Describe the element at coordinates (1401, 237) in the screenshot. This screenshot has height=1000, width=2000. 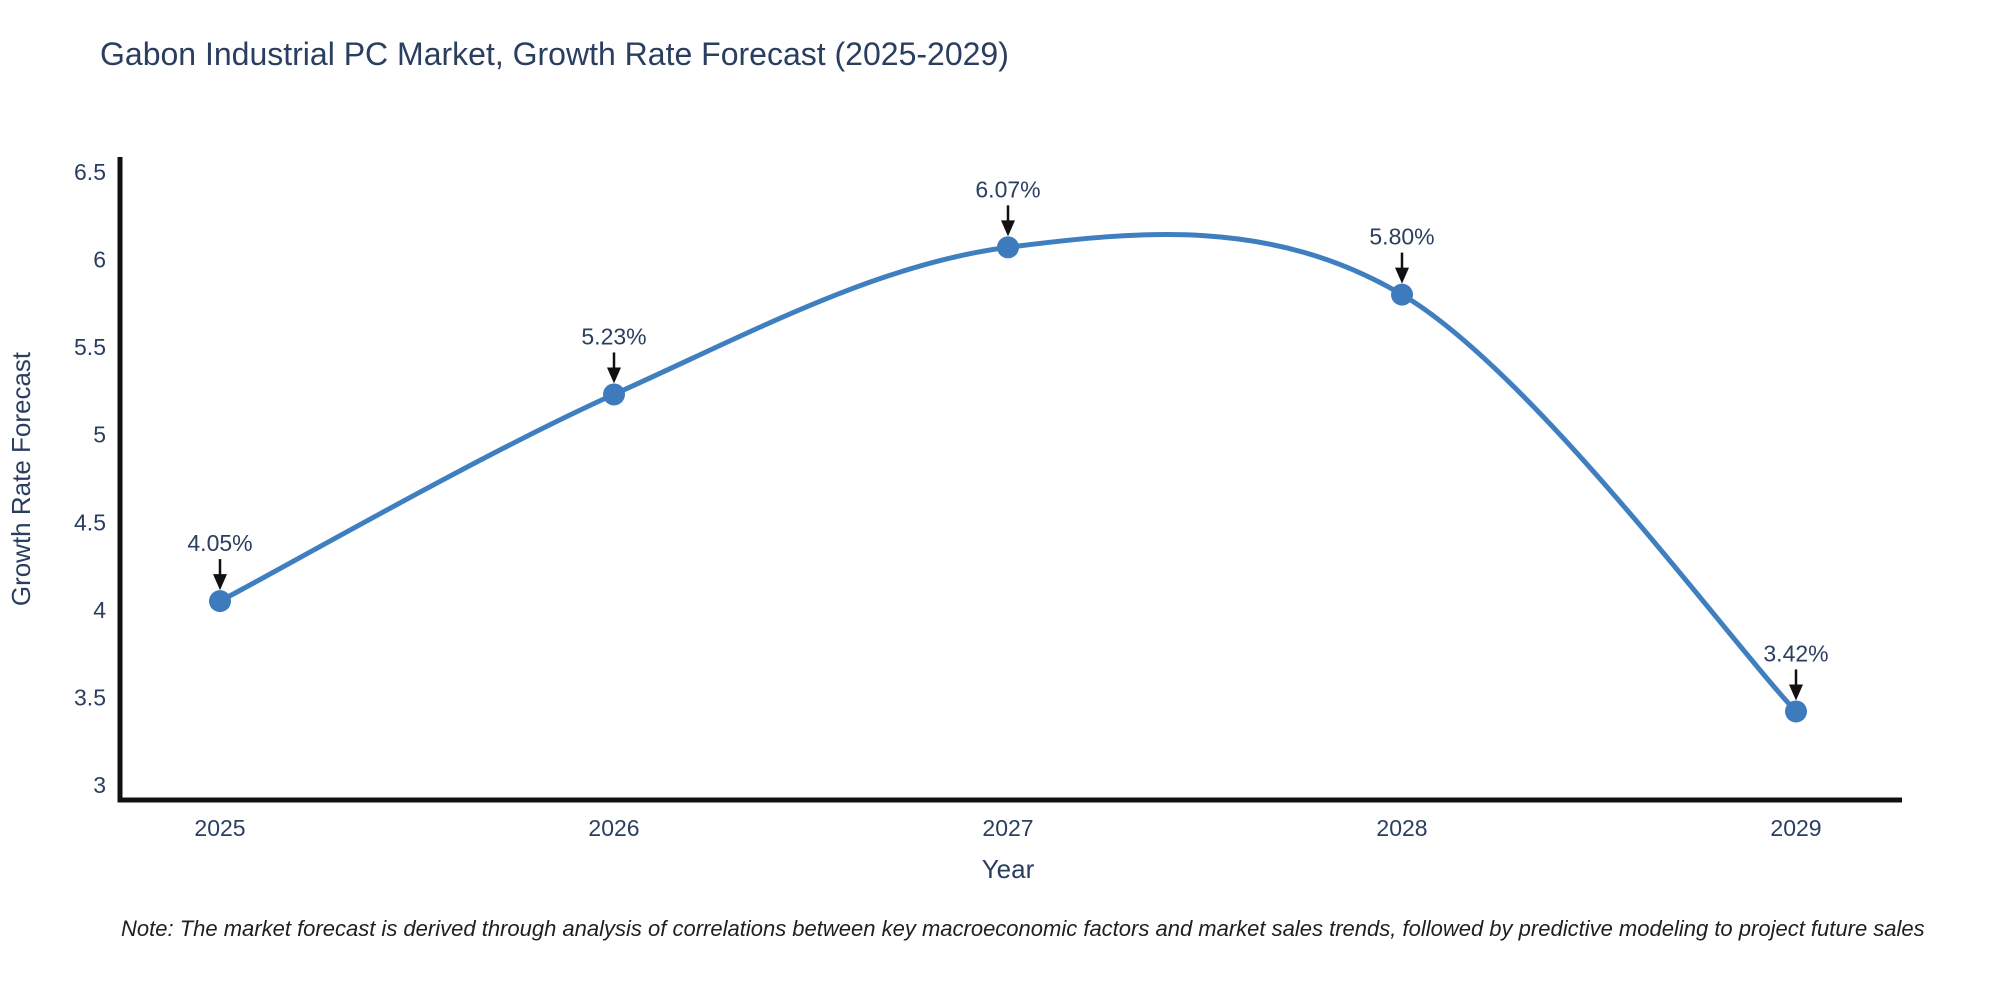
I see `data-point-label: 5.80%` at that location.